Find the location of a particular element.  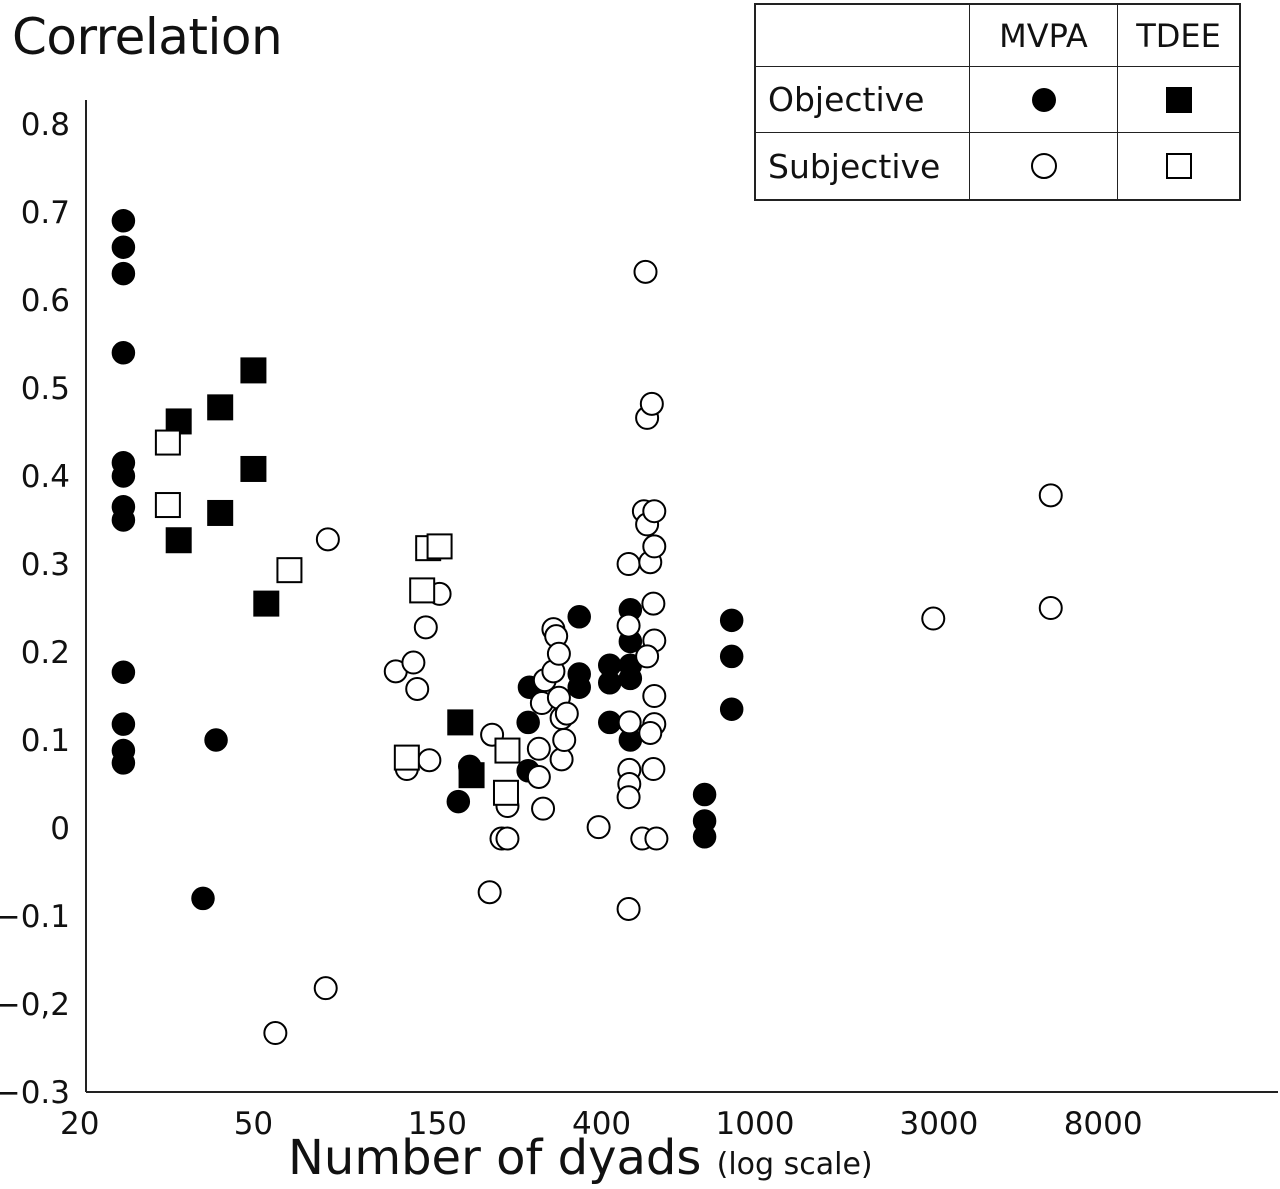

x-tick-labels: 20 50 150 400 1000 3000 8000 is located at coordinates (601, 1124).